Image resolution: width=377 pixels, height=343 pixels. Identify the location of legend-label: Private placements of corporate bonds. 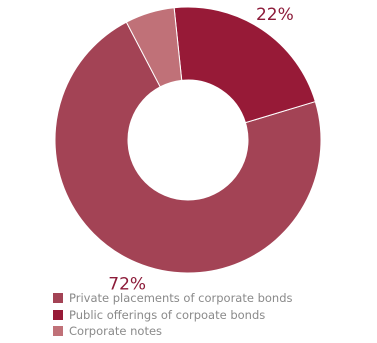
(181, 298).